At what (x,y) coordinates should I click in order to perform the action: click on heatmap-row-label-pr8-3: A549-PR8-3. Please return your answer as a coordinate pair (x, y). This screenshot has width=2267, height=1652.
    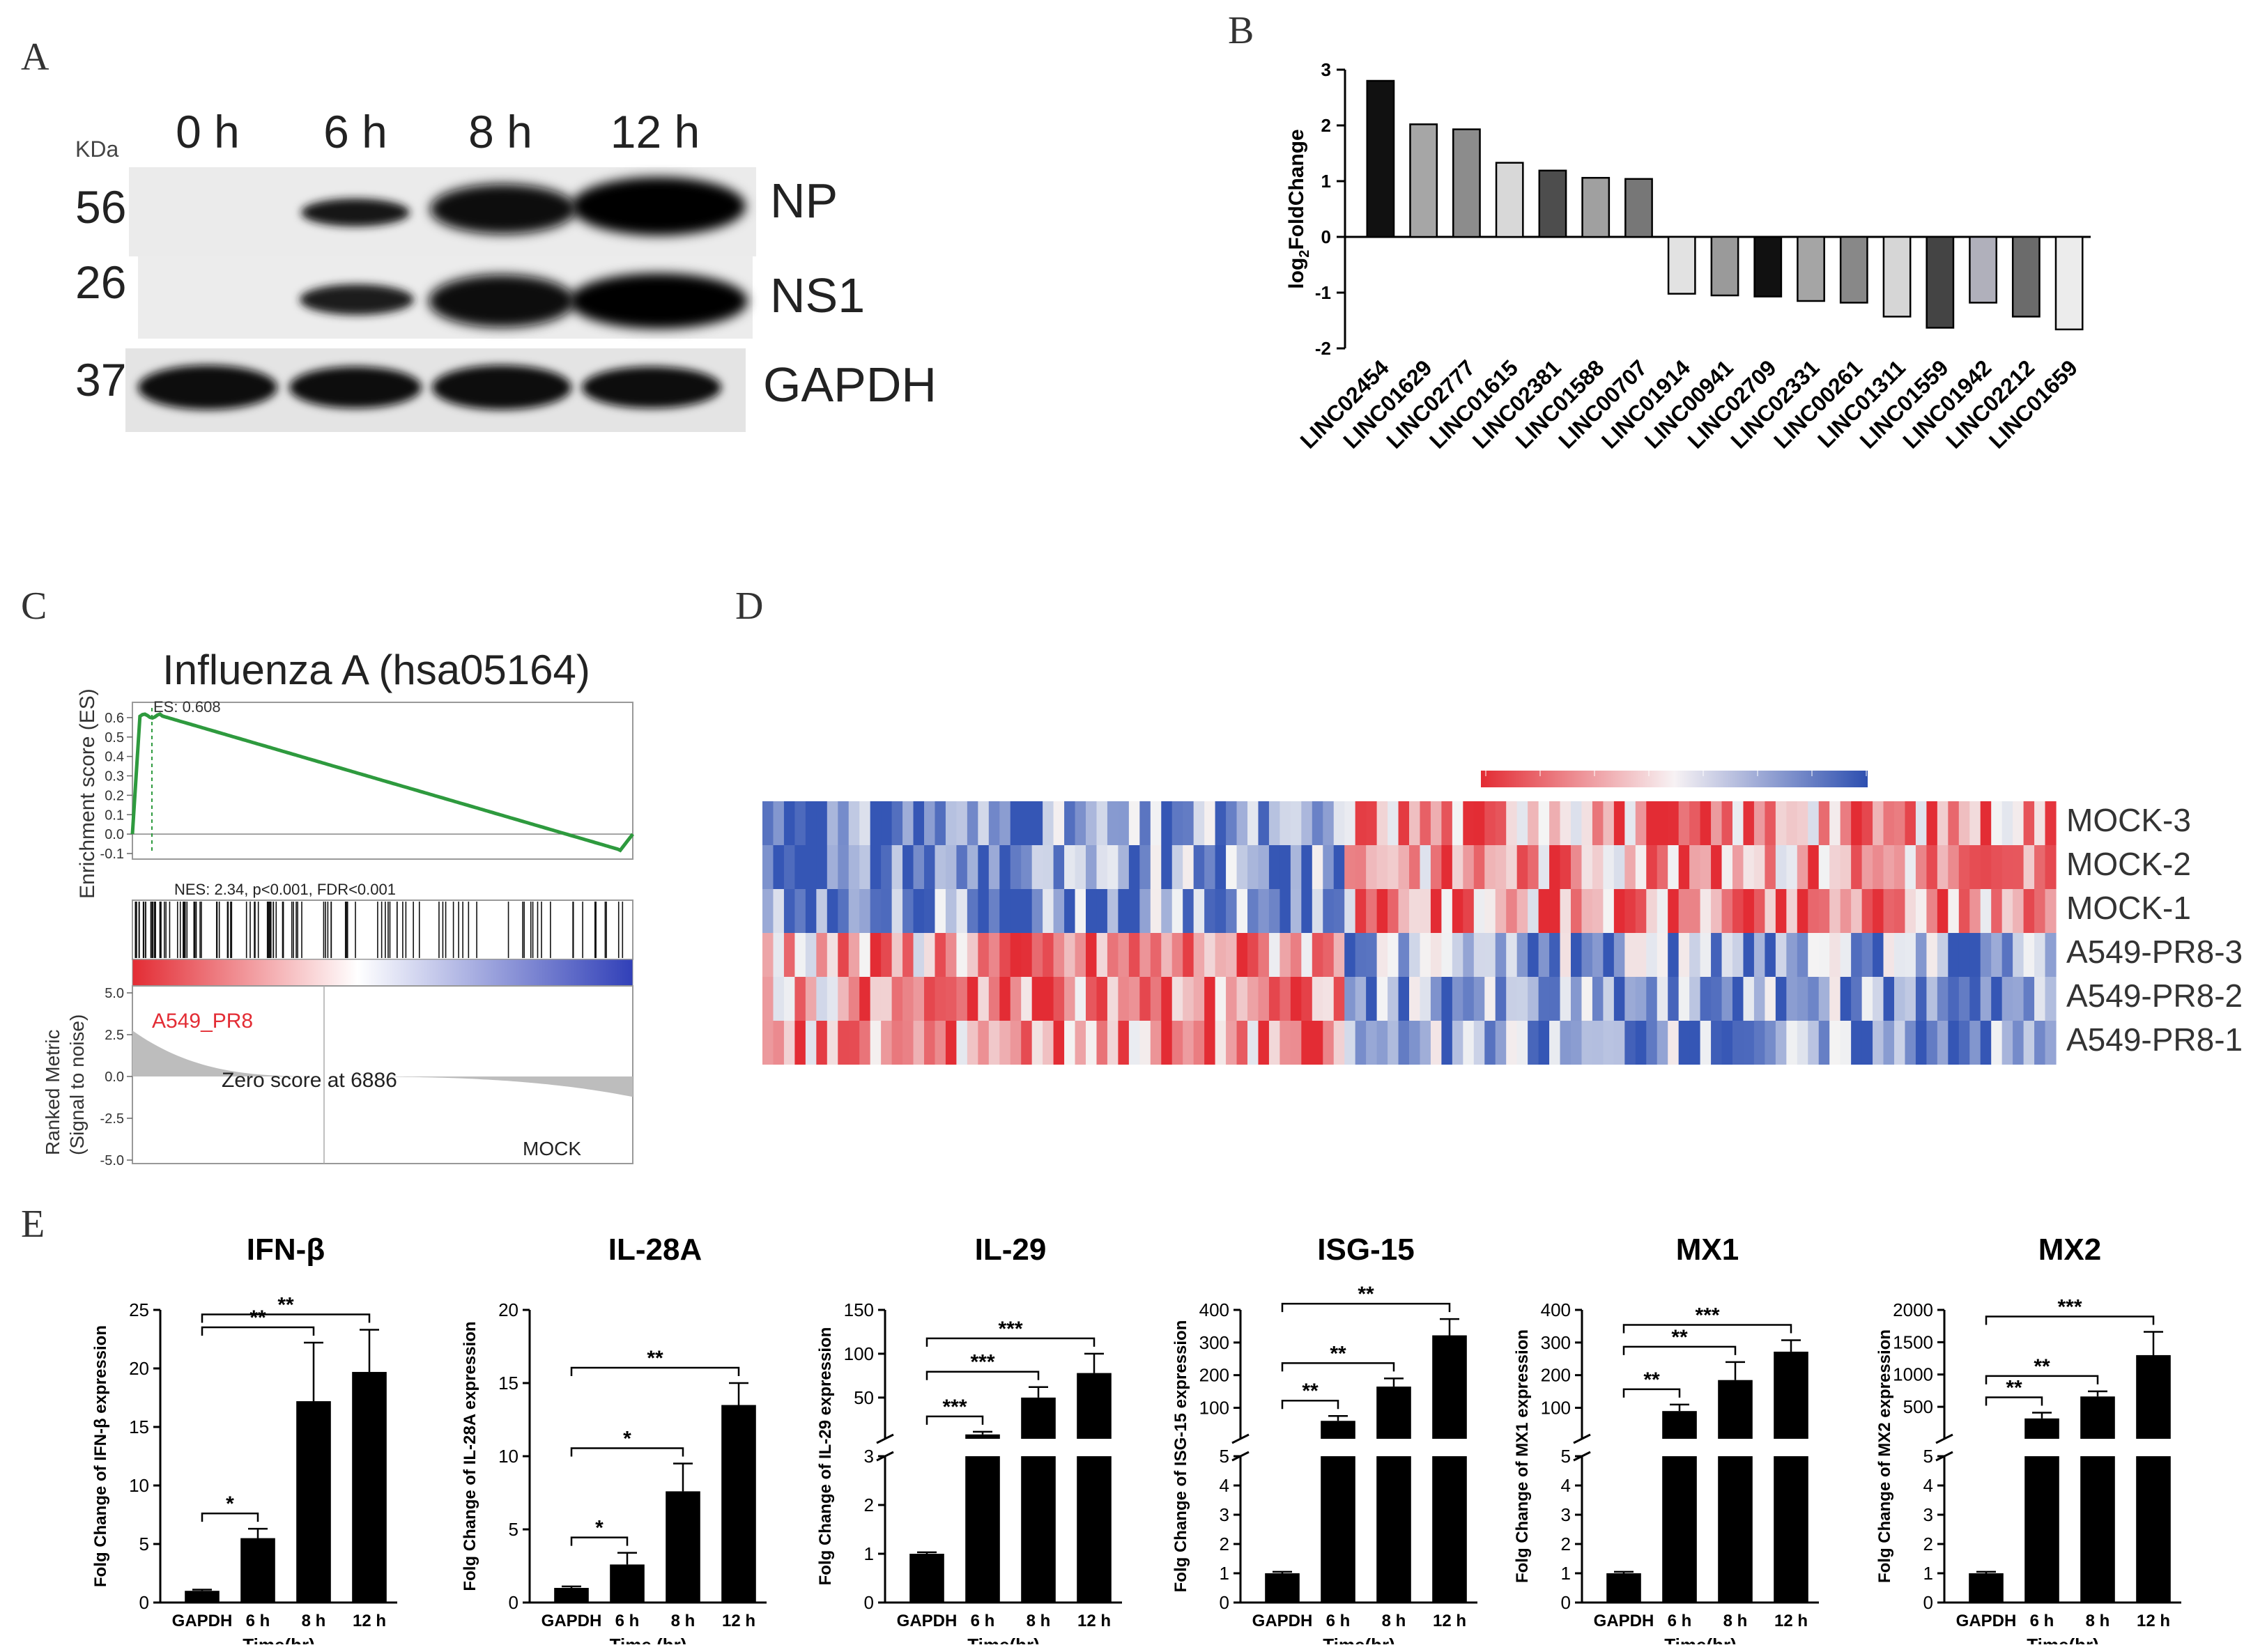
    Looking at the image, I should click on (2154, 952).